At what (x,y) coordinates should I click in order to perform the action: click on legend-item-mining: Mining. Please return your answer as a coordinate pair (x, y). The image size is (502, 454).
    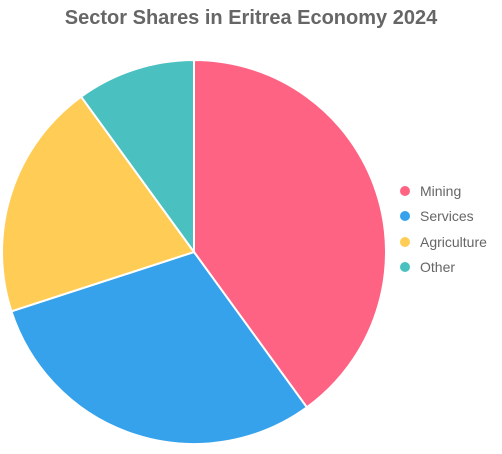
    Looking at the image, I should click on (450, 191).